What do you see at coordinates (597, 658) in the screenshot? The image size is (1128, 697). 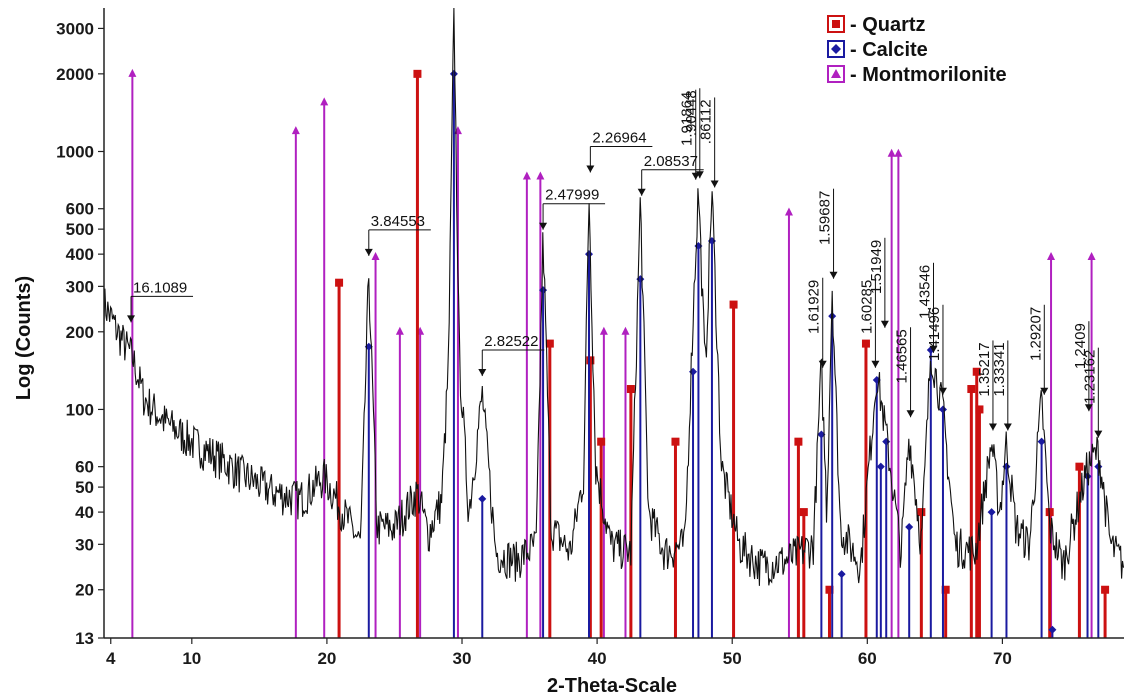 I see `x-tick-label: 40` at bounding box center [597, 658].